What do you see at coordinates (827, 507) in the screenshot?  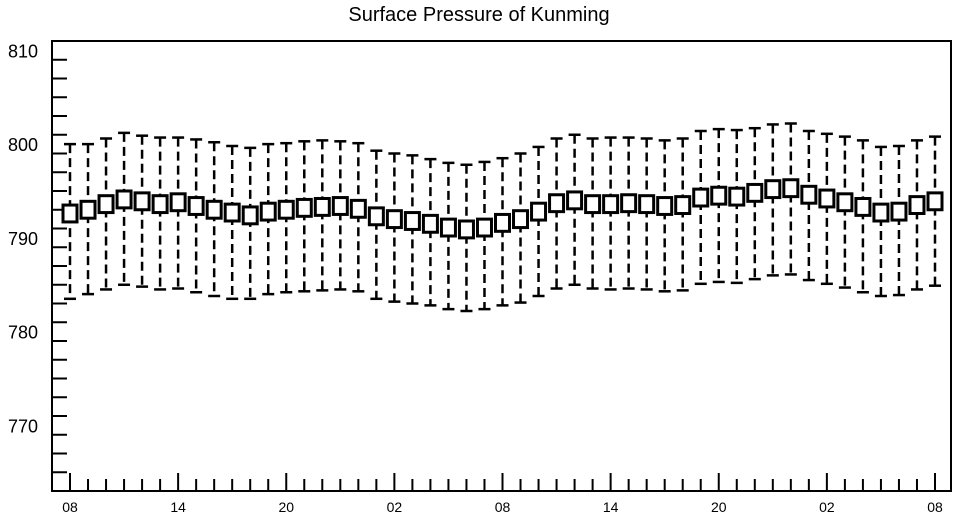 I see `x-tick-label: 02` at bounding box center [827, 507].